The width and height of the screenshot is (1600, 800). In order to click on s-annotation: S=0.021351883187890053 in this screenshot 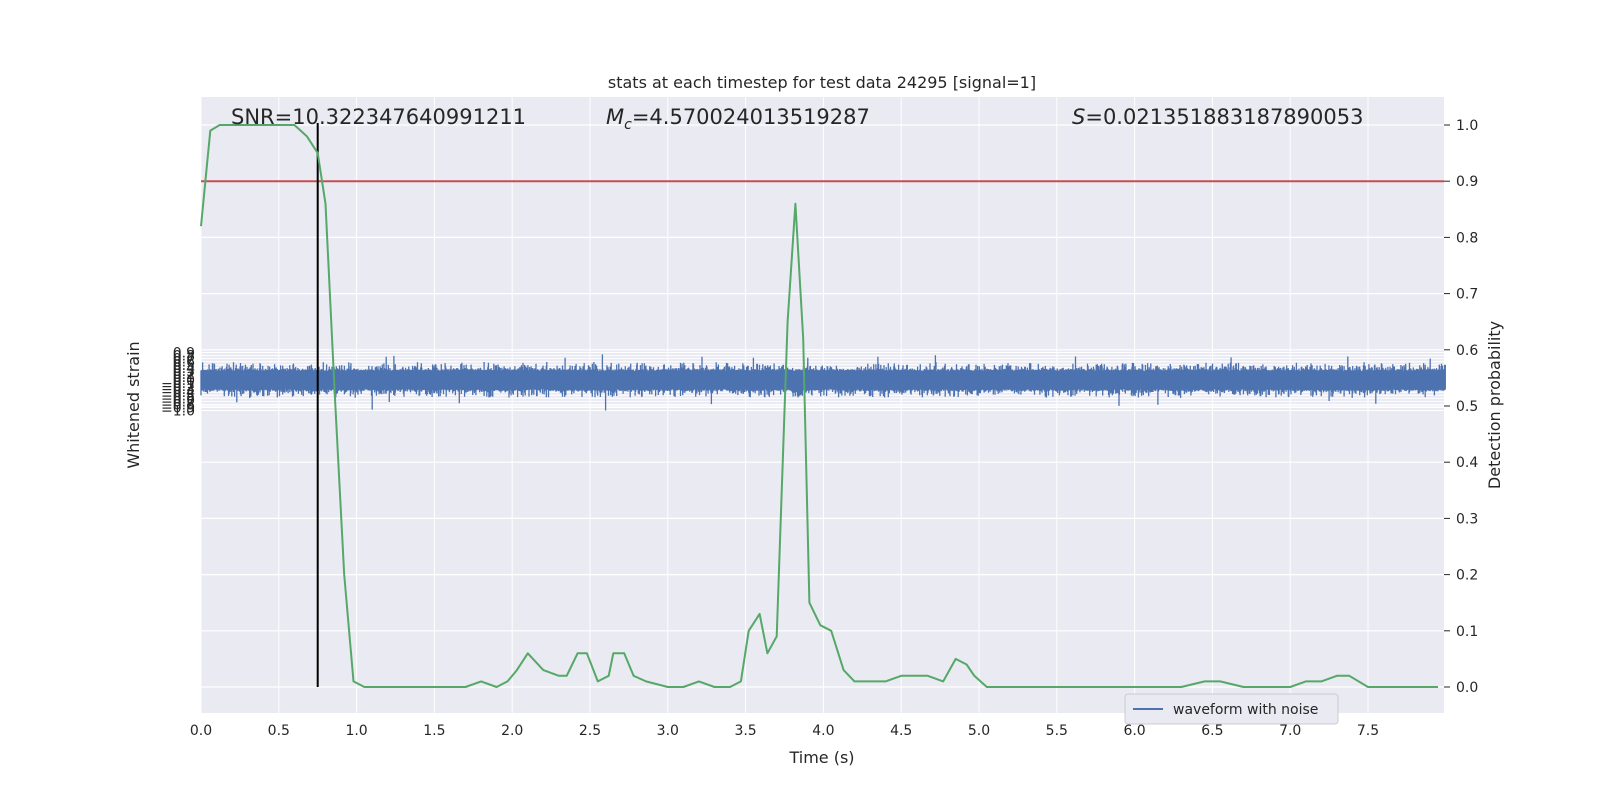, I will do `click(1217, 117)`.